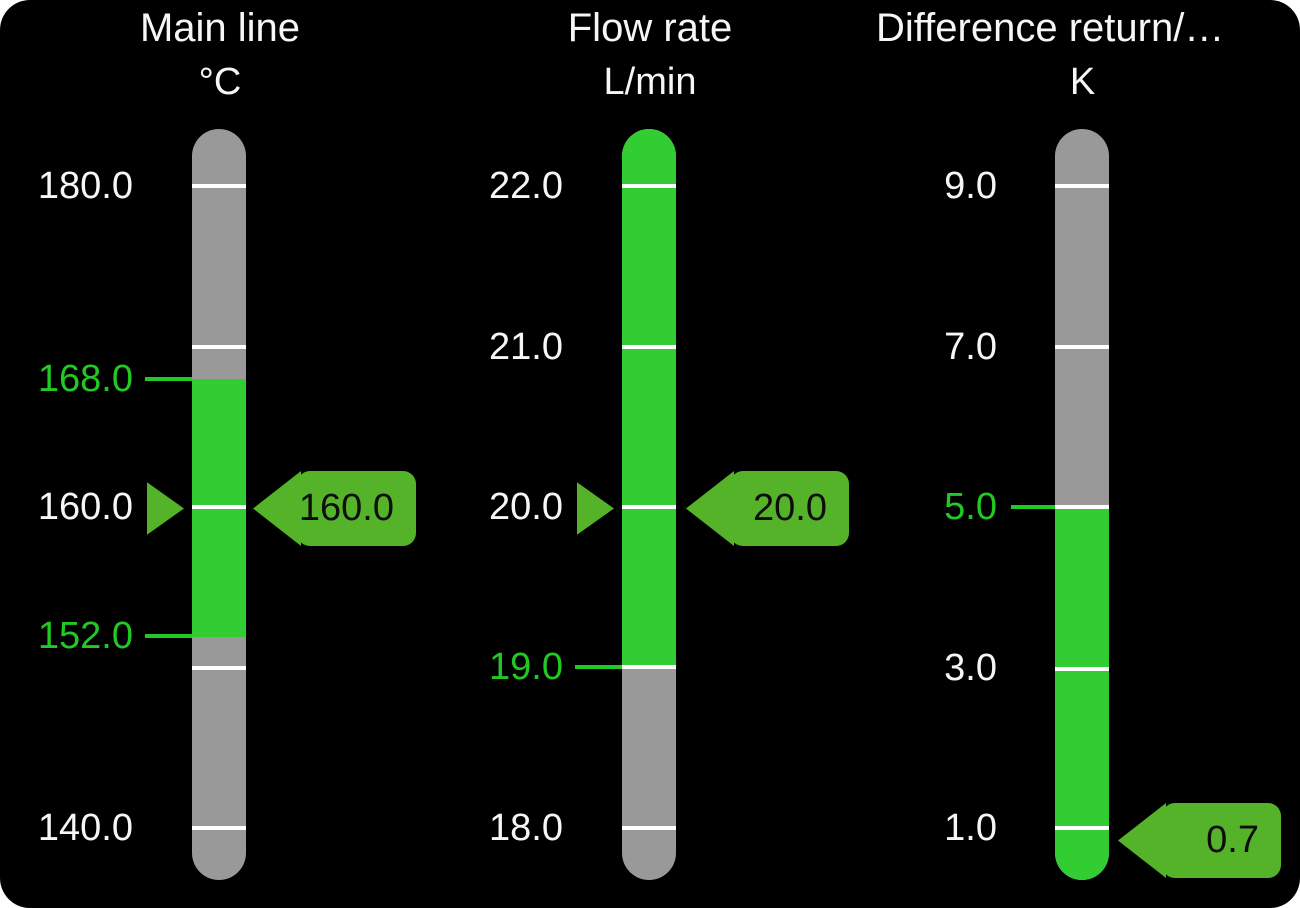 This screenshot has height=908, width=1300. I want to click on scale-label: 3.0, so click(970, 668).